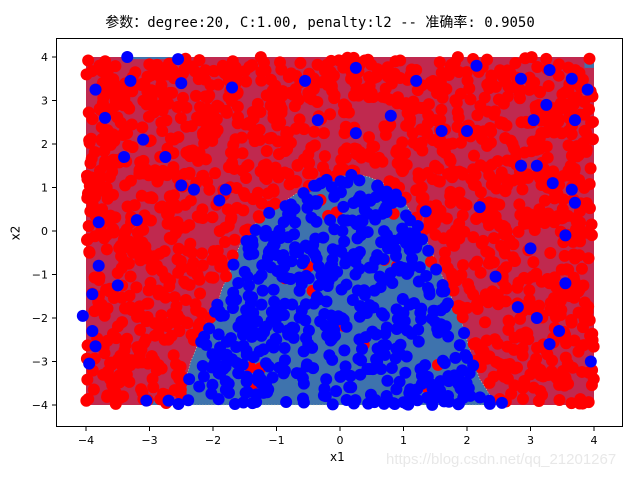  What do you see at coordinates (40, 362) in the screenshot?
I see `y-tick-label: −3` at bounding box center [40, 362].